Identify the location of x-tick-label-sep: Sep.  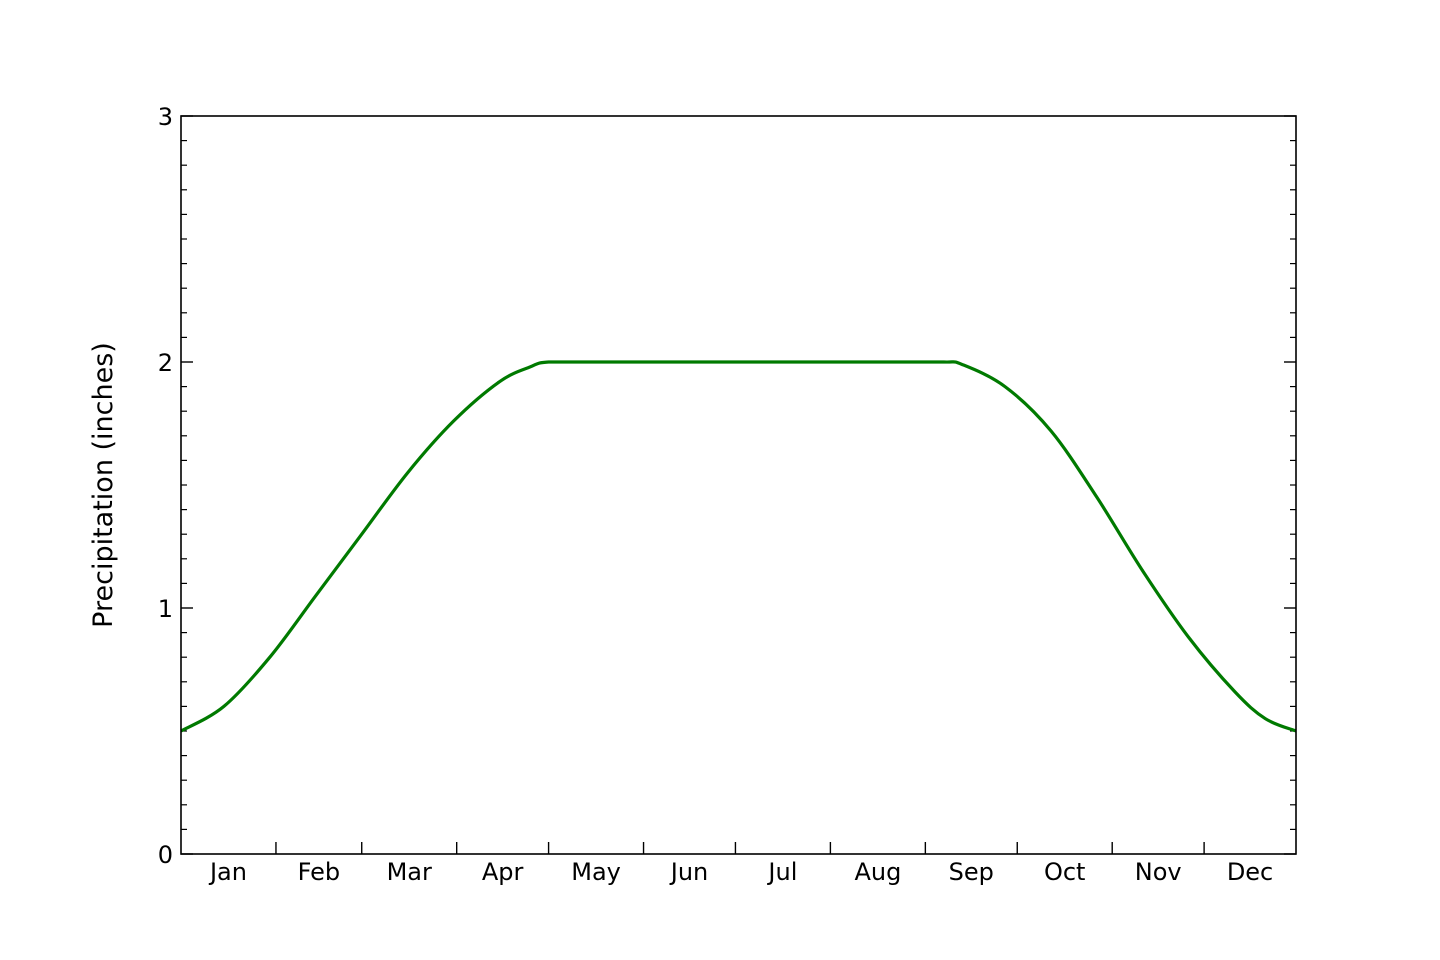
(971, 872).